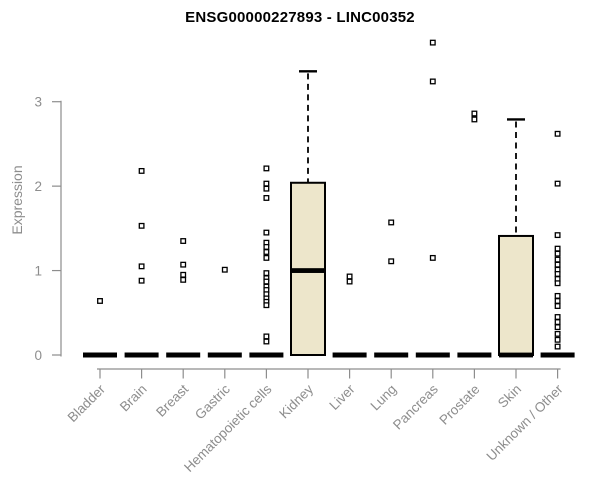  Describe the element at coordinates (38, 355) in the screenshot. I see `y-tick-label-0: 0` at that location.